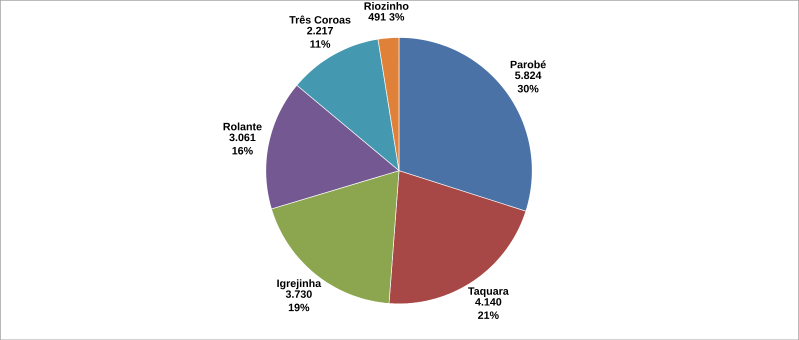  I want to click on slice-label: Rolante, so click(243, 126).